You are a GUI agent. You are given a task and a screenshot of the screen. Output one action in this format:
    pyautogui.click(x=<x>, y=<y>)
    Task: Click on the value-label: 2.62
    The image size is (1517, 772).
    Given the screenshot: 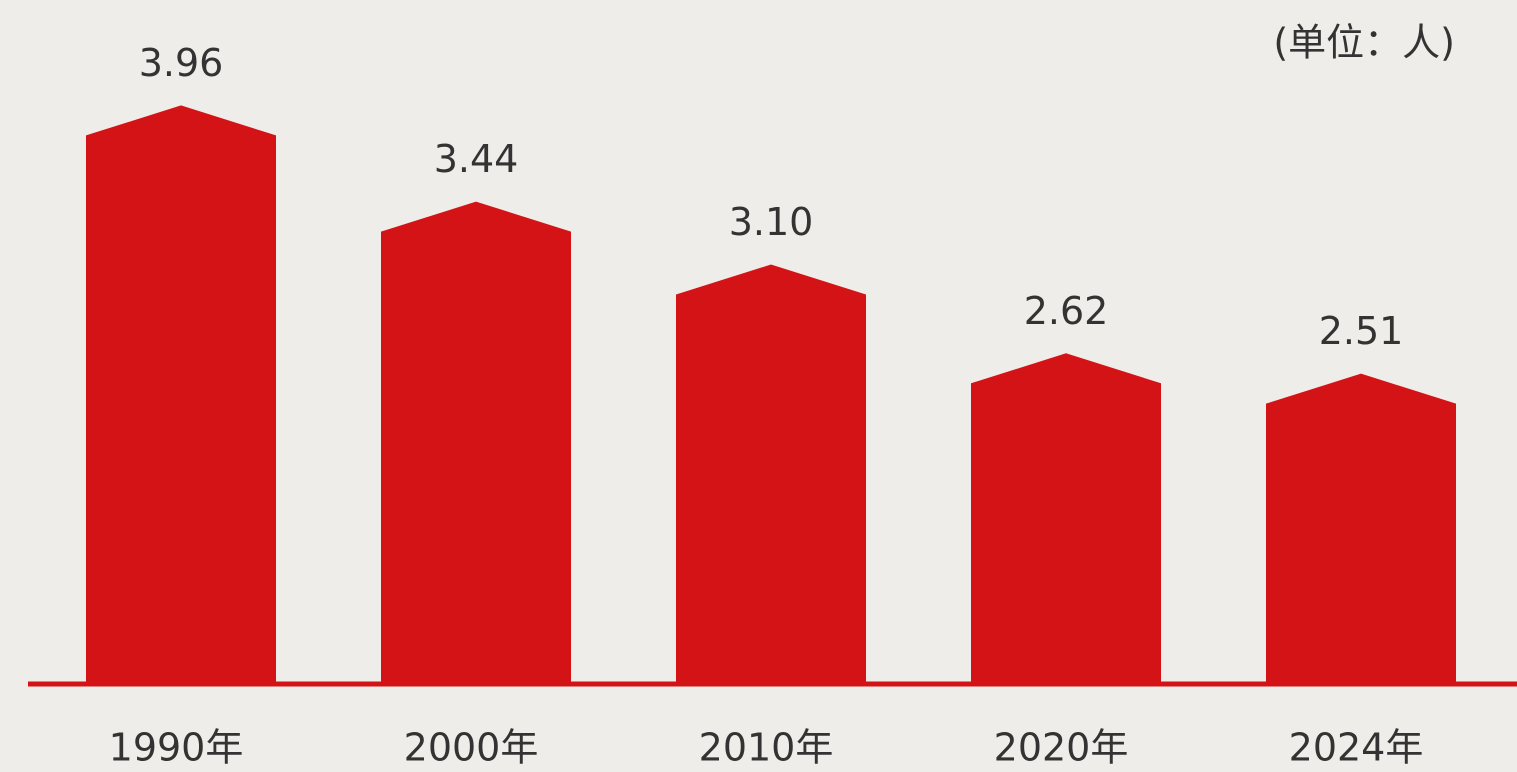 What is the action you would take?
    pyautogui.click(x=1066, y=311)
    